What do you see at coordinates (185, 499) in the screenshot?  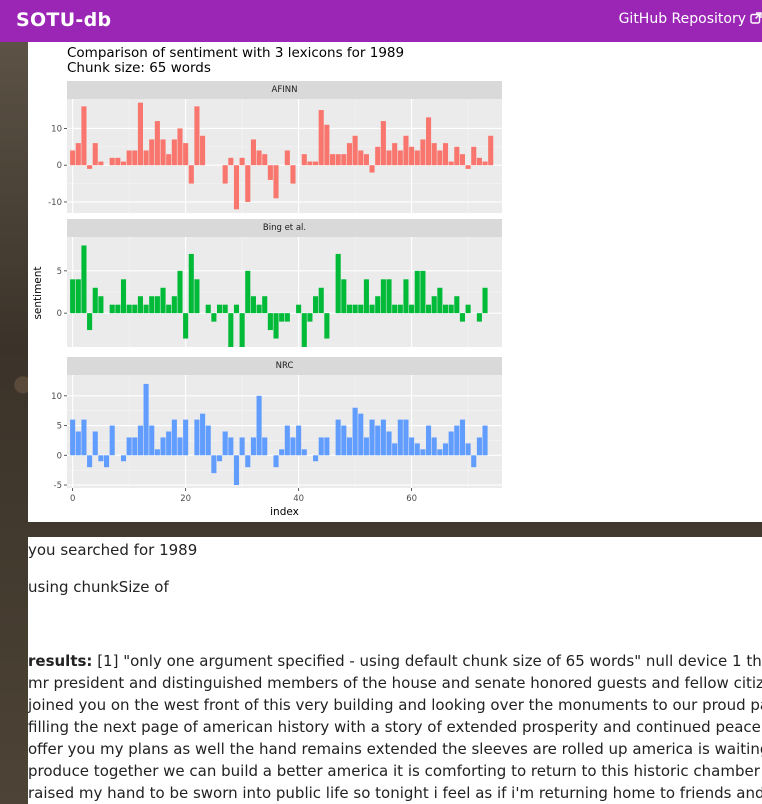 I see `x-tick-label: 20` at bounding box center [185, 499].